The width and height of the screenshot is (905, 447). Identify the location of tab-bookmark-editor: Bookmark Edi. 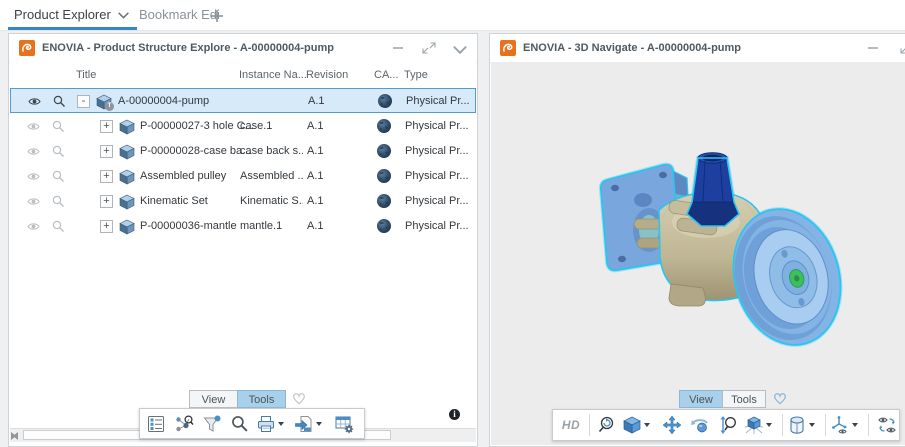
(179, 15).